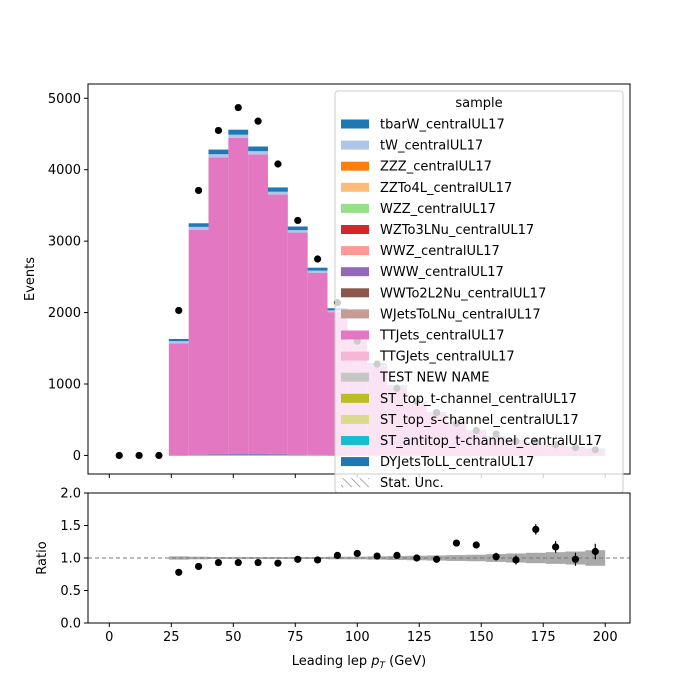 Image resolution: width=700 pixels, height=700 pixels. I want to click on legend-label-5: WZTo3LNu_centralUL17, so click(457, 230).